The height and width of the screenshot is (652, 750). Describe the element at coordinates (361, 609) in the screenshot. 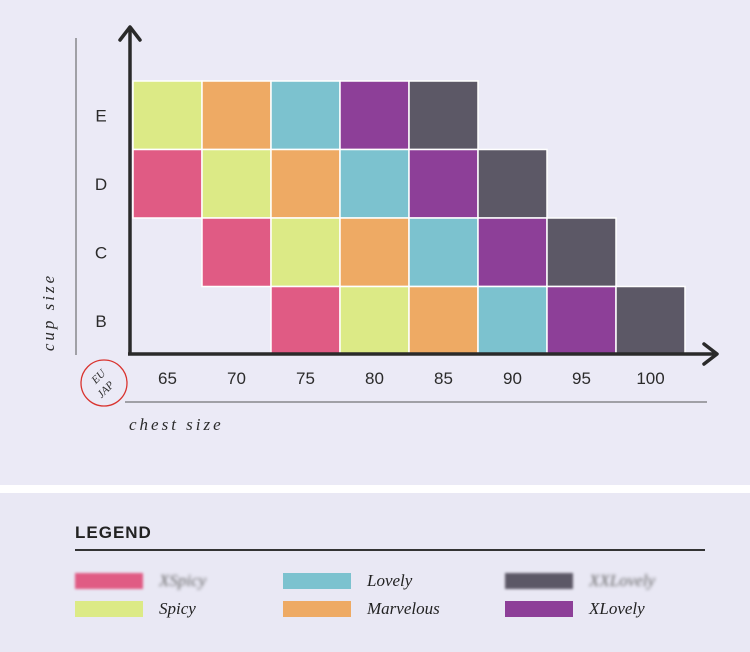

I see `legend-item-marvelous: Marvelous` at that location.